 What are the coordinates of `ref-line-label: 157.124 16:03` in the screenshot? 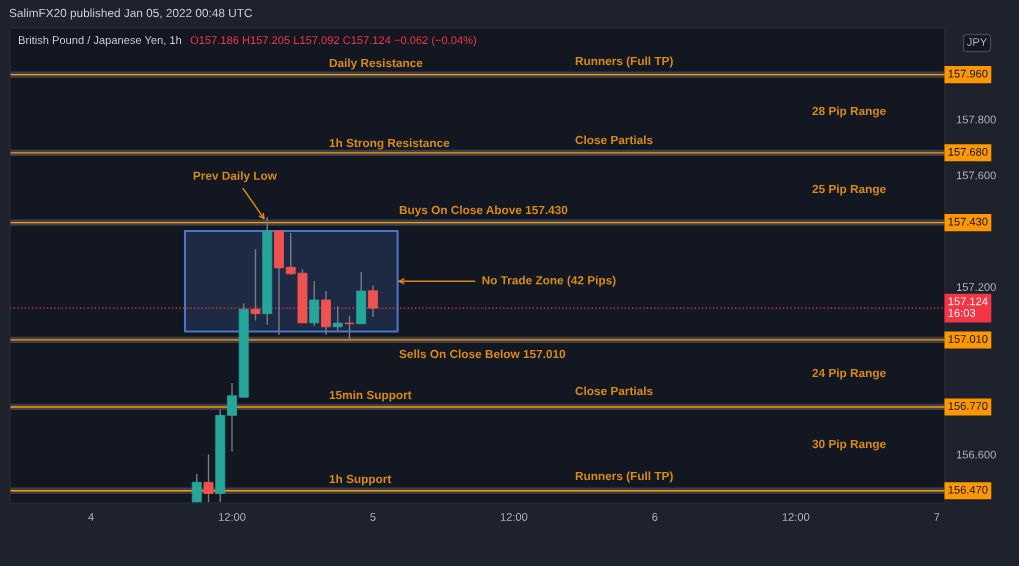 It's located at (968, 307).